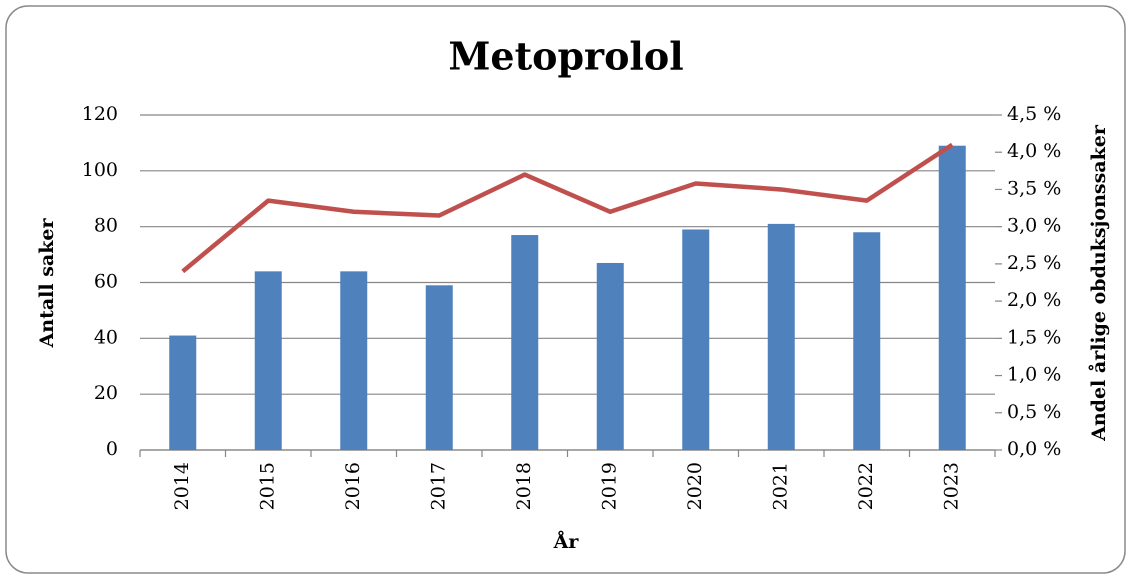 The image size is (1131, 579). What do you see at coordinates (1034, 263) in the screenshot?
I see `y2-tick-label: 2,5 %` at bounding box center [1034, 263].